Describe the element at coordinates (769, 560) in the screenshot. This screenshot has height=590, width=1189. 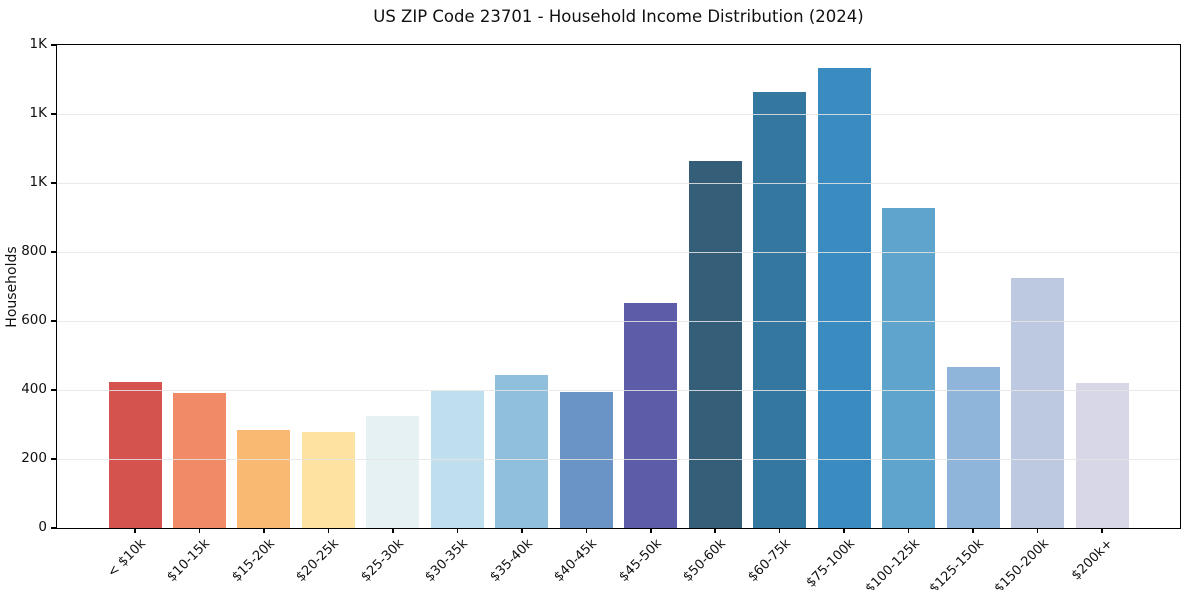
I see `x-tick-label: $60-75k` at that location.